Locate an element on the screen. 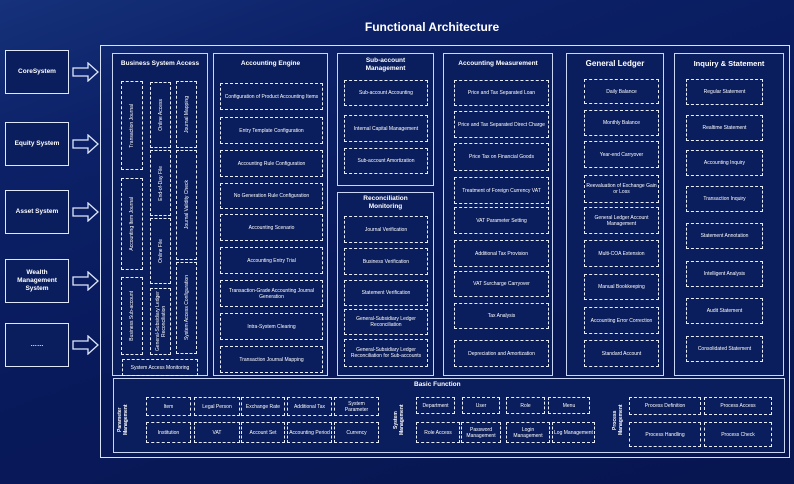  parameter-management-label: Parameter Management is located at coordinates (123, 420).